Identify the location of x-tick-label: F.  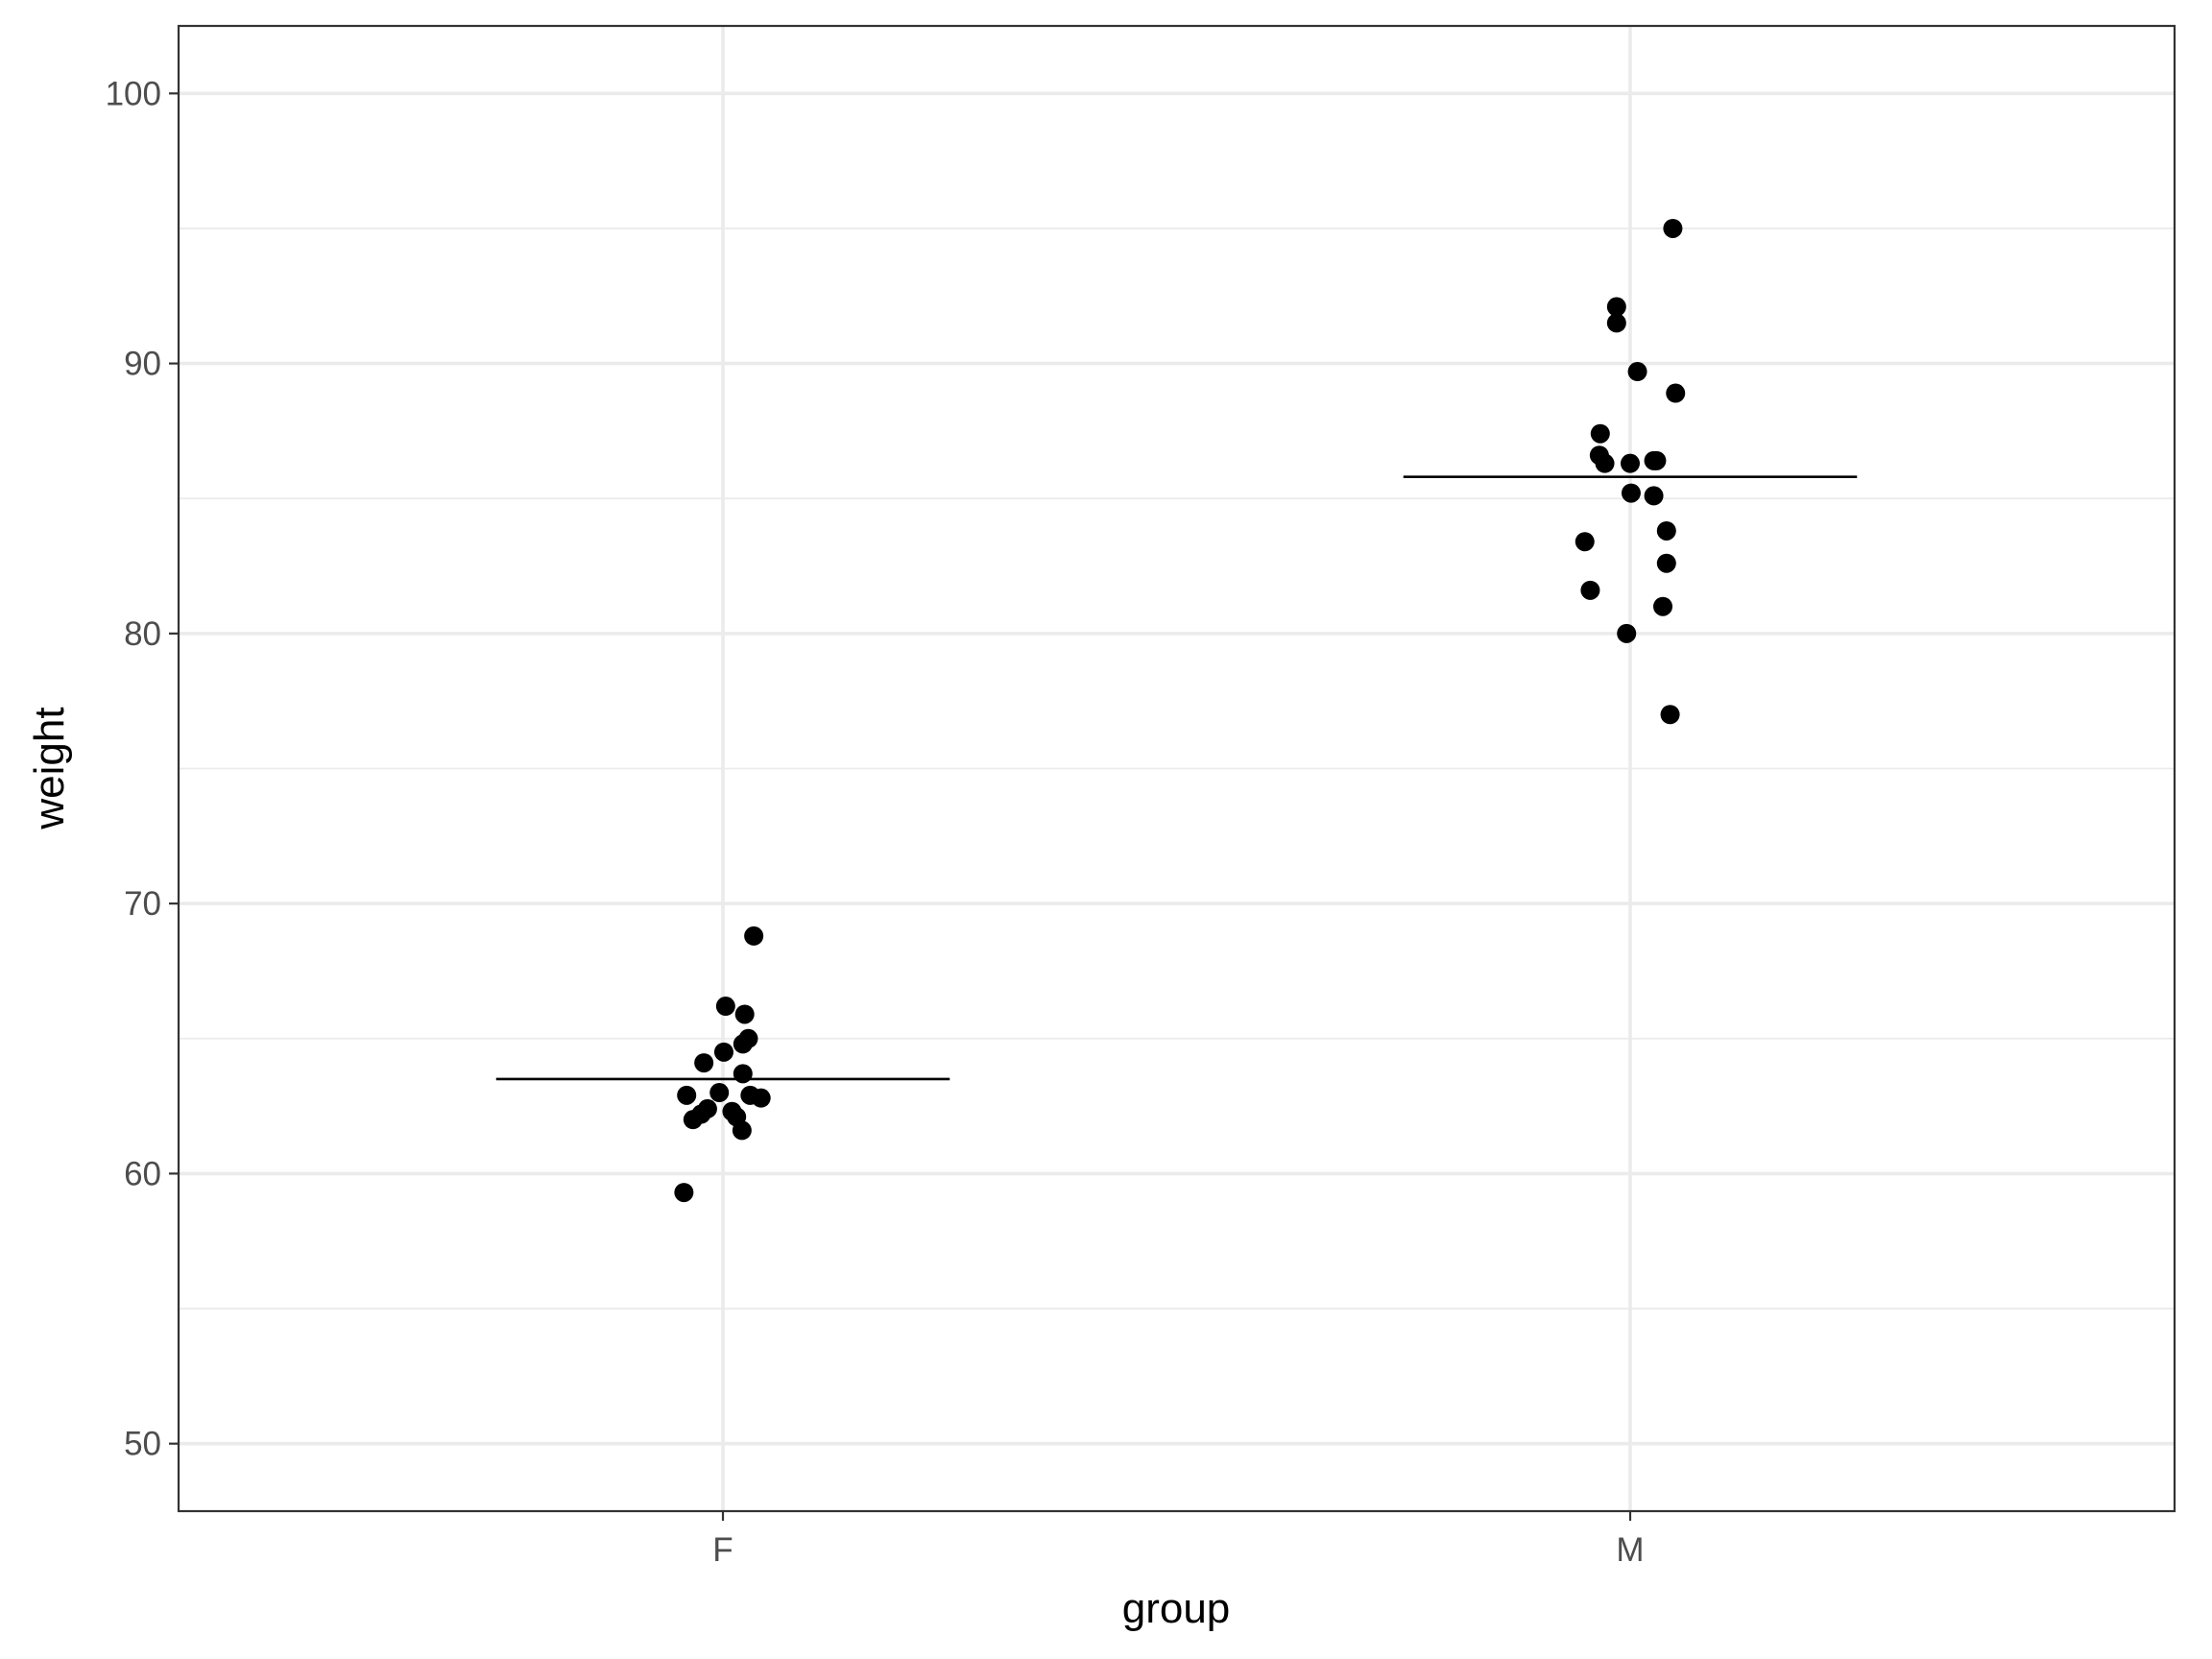
(722, 1550).